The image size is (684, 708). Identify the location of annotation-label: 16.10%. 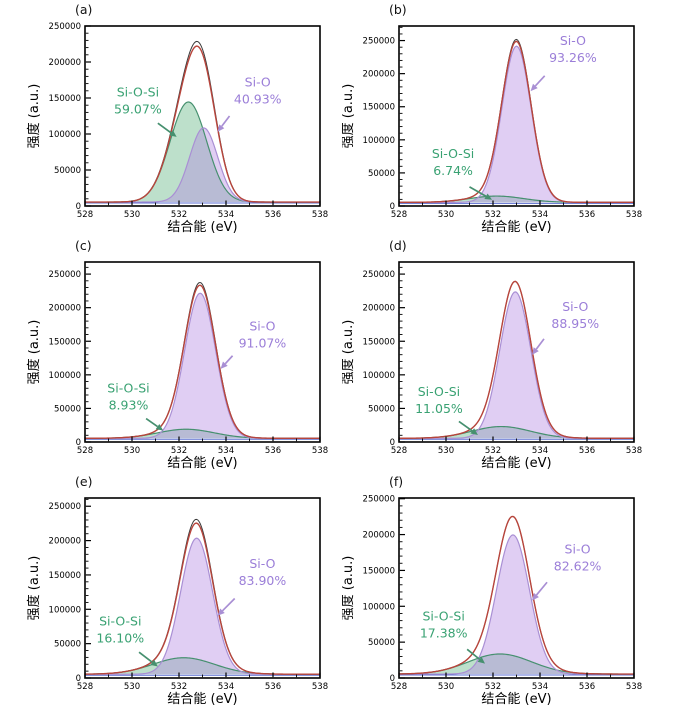
(120, 637).